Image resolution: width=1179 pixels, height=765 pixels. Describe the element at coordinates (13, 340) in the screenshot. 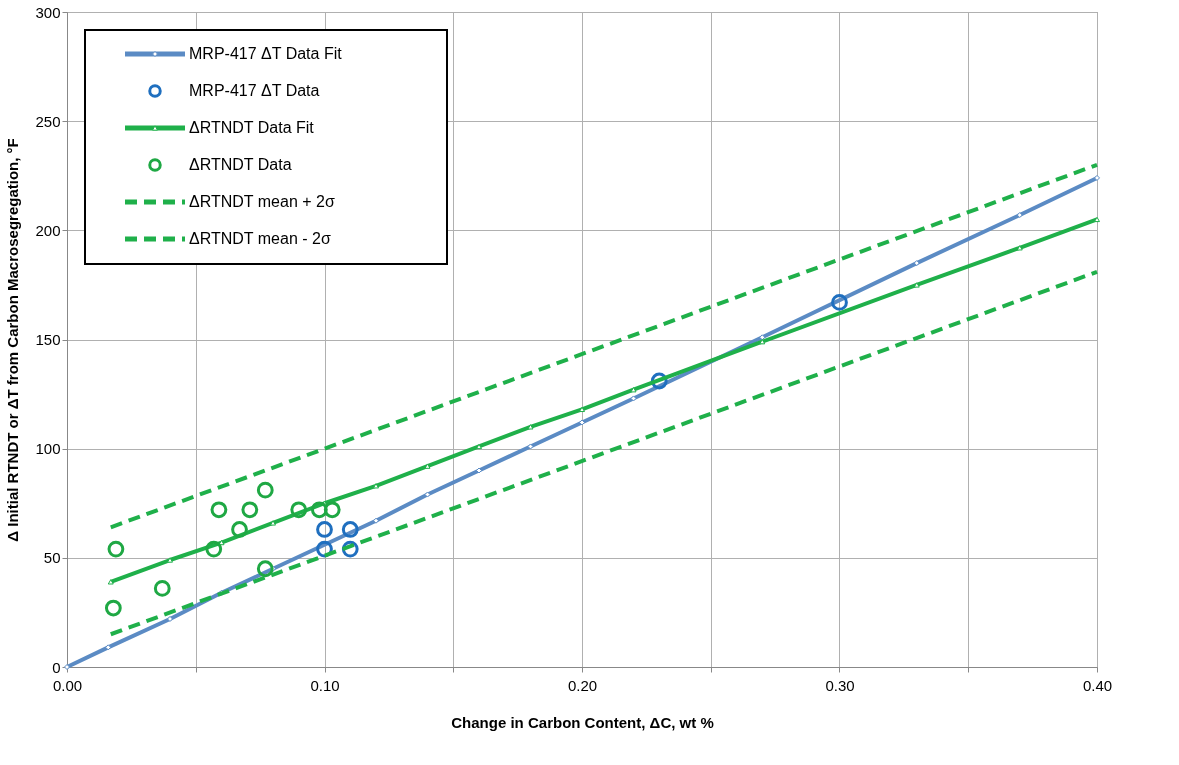

I see `y-axis-title: Δ Initial RTNDT or ΔT from Carbon Macrosegregation, °F` at that location.